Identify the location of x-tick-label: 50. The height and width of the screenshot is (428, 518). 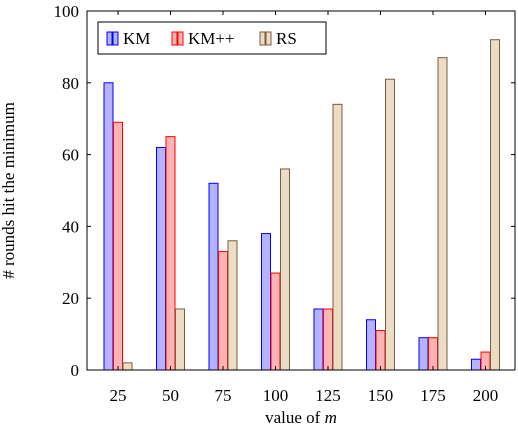
(170, 395).